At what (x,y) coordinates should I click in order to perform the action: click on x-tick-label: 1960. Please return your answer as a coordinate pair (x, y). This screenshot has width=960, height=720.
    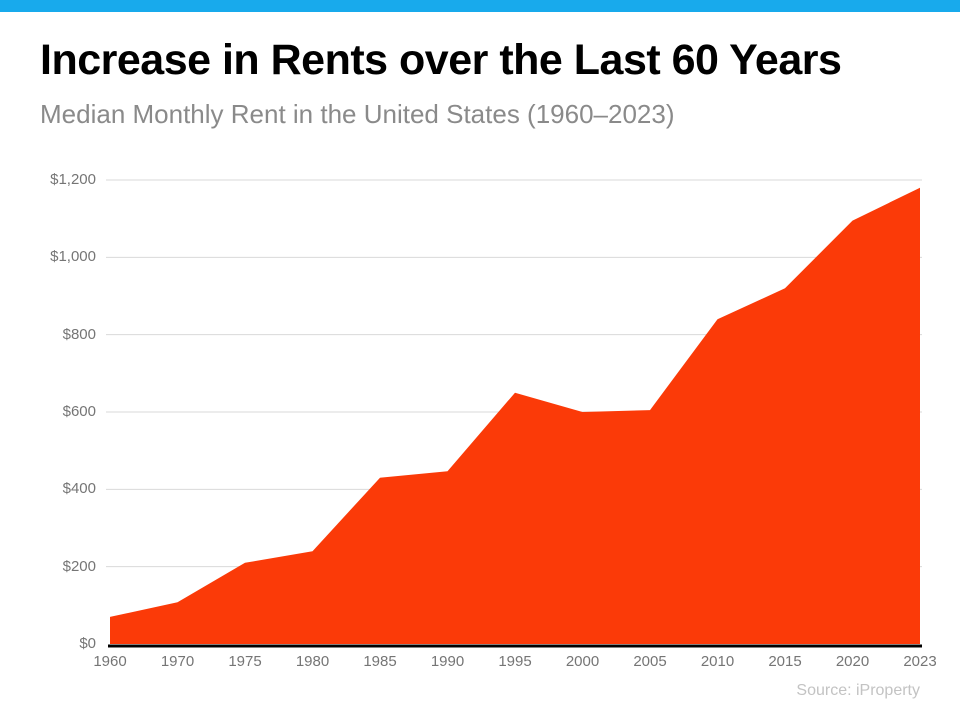
    Looking at the image, I should click on (110, 661).